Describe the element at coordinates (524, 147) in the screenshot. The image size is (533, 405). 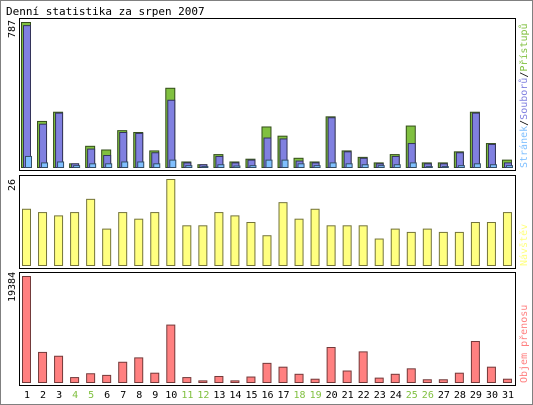
I see `legend-item: Stránek` at that location.